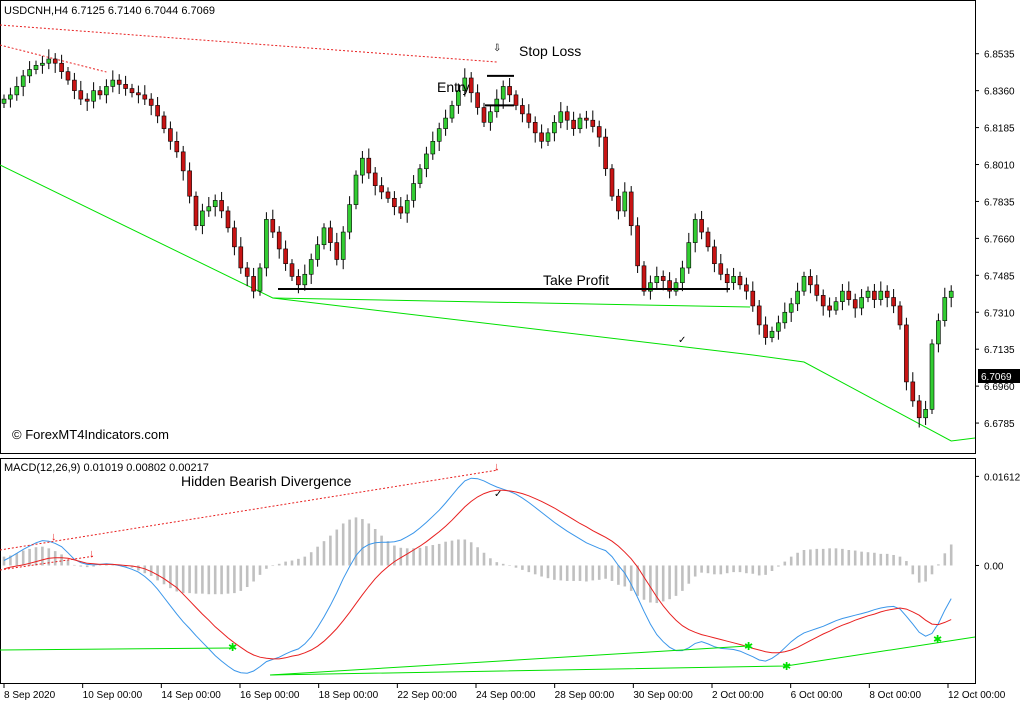 The image size is (1024, 705). What do you see at coordinates (999, 166) in the screenshot?
I see `price-tick-label: 6.8010` at bounding box center [999, 166].